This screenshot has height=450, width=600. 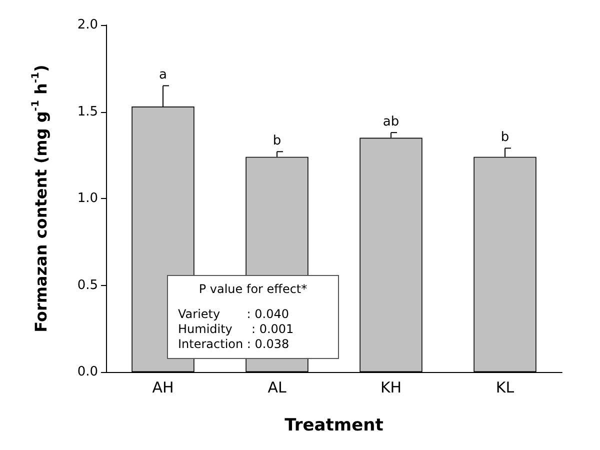 I want to click on y-tick-label: 2.0, so click(x=87, y=25).